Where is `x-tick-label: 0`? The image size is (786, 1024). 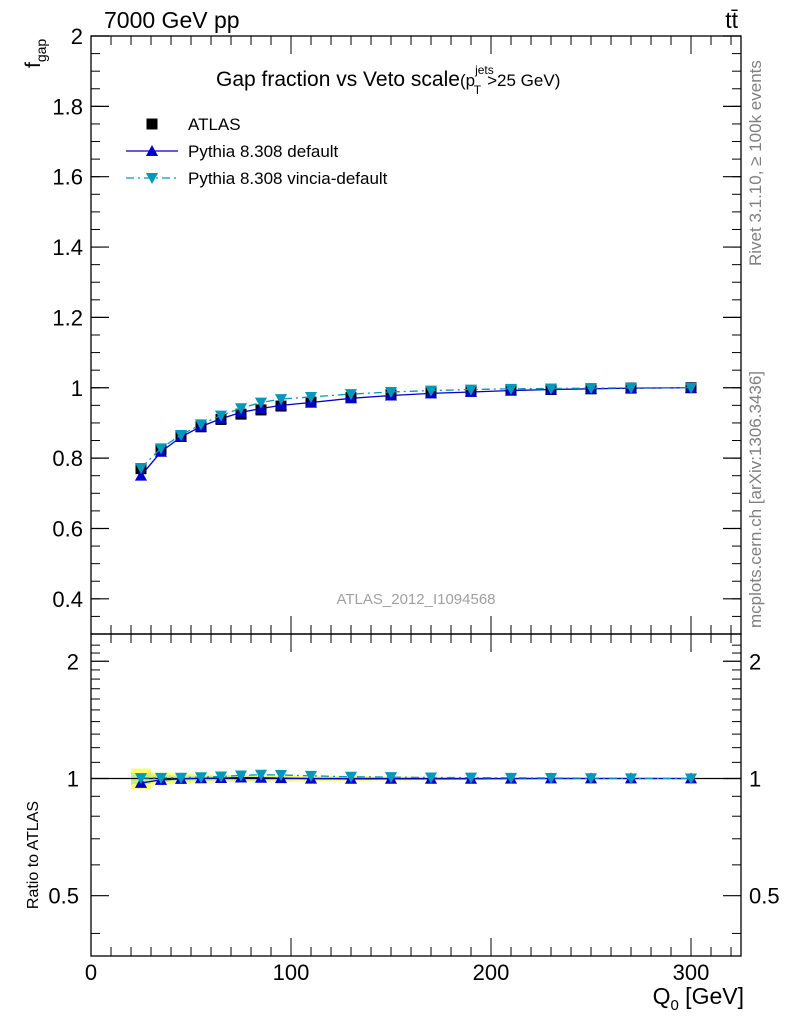 x-tick-label: 0 is located at coordinates (91, 972).